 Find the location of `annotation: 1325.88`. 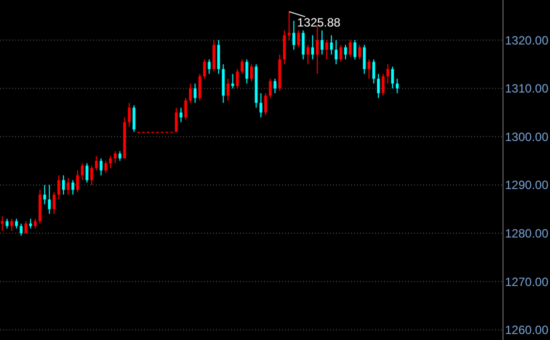

annotation: 1325.88 is located at coordinates (319, 23).